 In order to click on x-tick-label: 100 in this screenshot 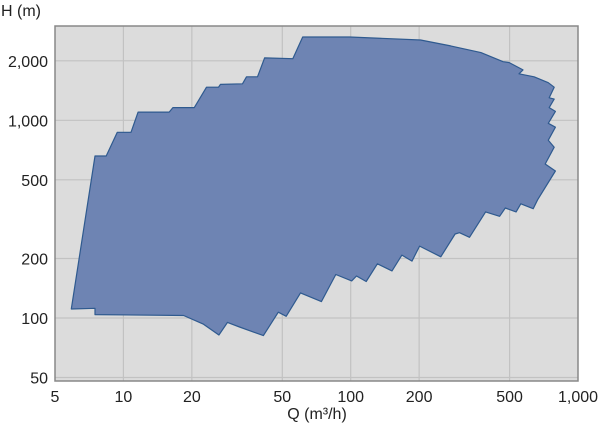, I will do `click(350, 397)`.